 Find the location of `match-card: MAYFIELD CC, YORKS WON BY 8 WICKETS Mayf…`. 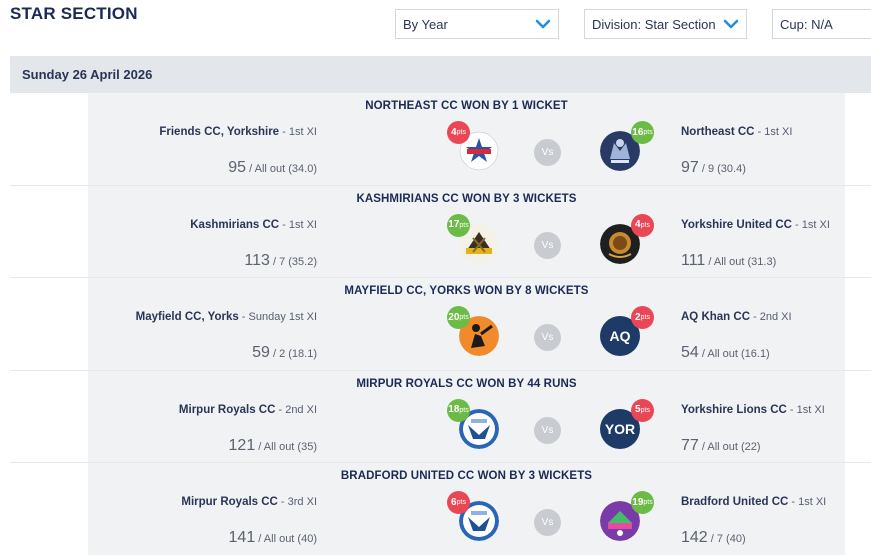

match-card: MAYFIELD CC, YORKS WON BY 8 WICKETS Mayf… is located at coordinates (466, 324).